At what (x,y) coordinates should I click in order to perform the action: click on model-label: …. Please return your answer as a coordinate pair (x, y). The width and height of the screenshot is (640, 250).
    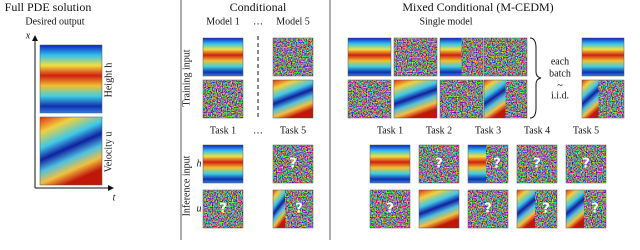
    Looking at the image, I should click on (258, 21).